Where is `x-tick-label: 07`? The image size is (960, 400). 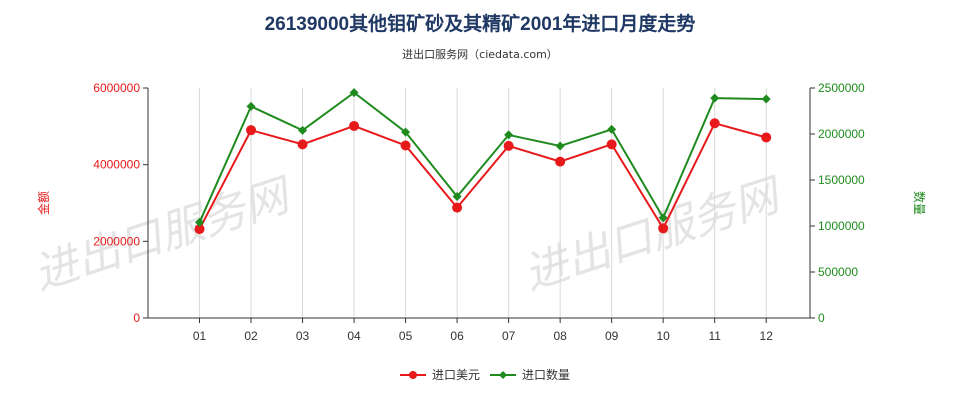 x-tick-label: 07 is located at coordinates (509, 336).